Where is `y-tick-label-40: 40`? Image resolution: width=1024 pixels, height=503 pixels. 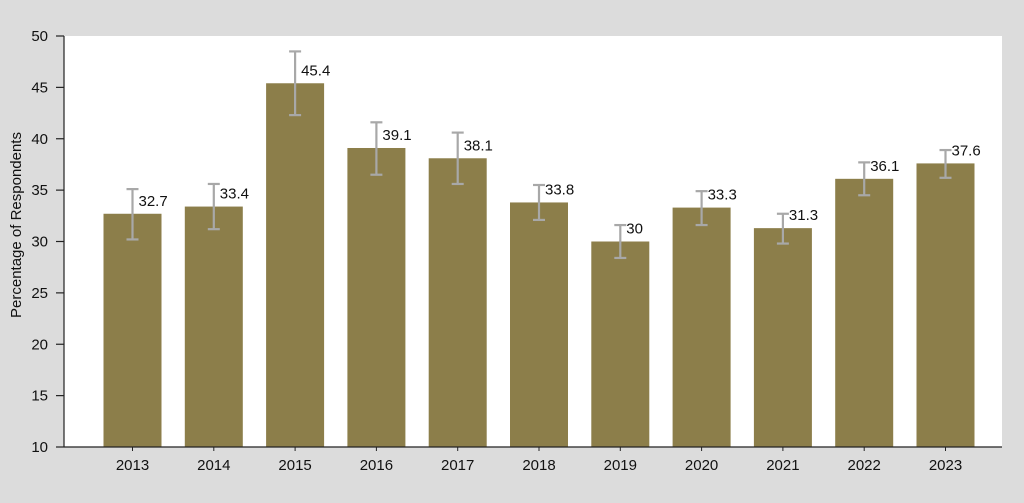 y-tick-label-40: 40 is located at coordinates (39, 139).